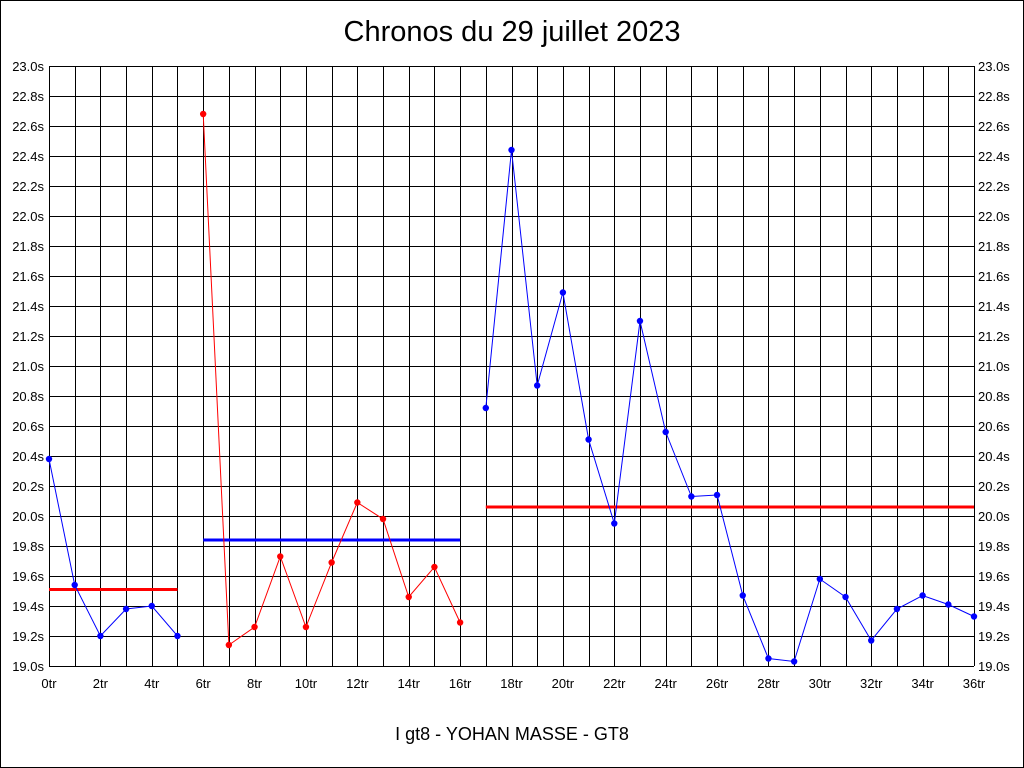 Image resolution: width=1024 pixels, height=768 pixels. What do you see at coordinates (28, 516) in the screenshot?
I see `y-tick-label-left: 20.0s` at bounding box center [28, 516].